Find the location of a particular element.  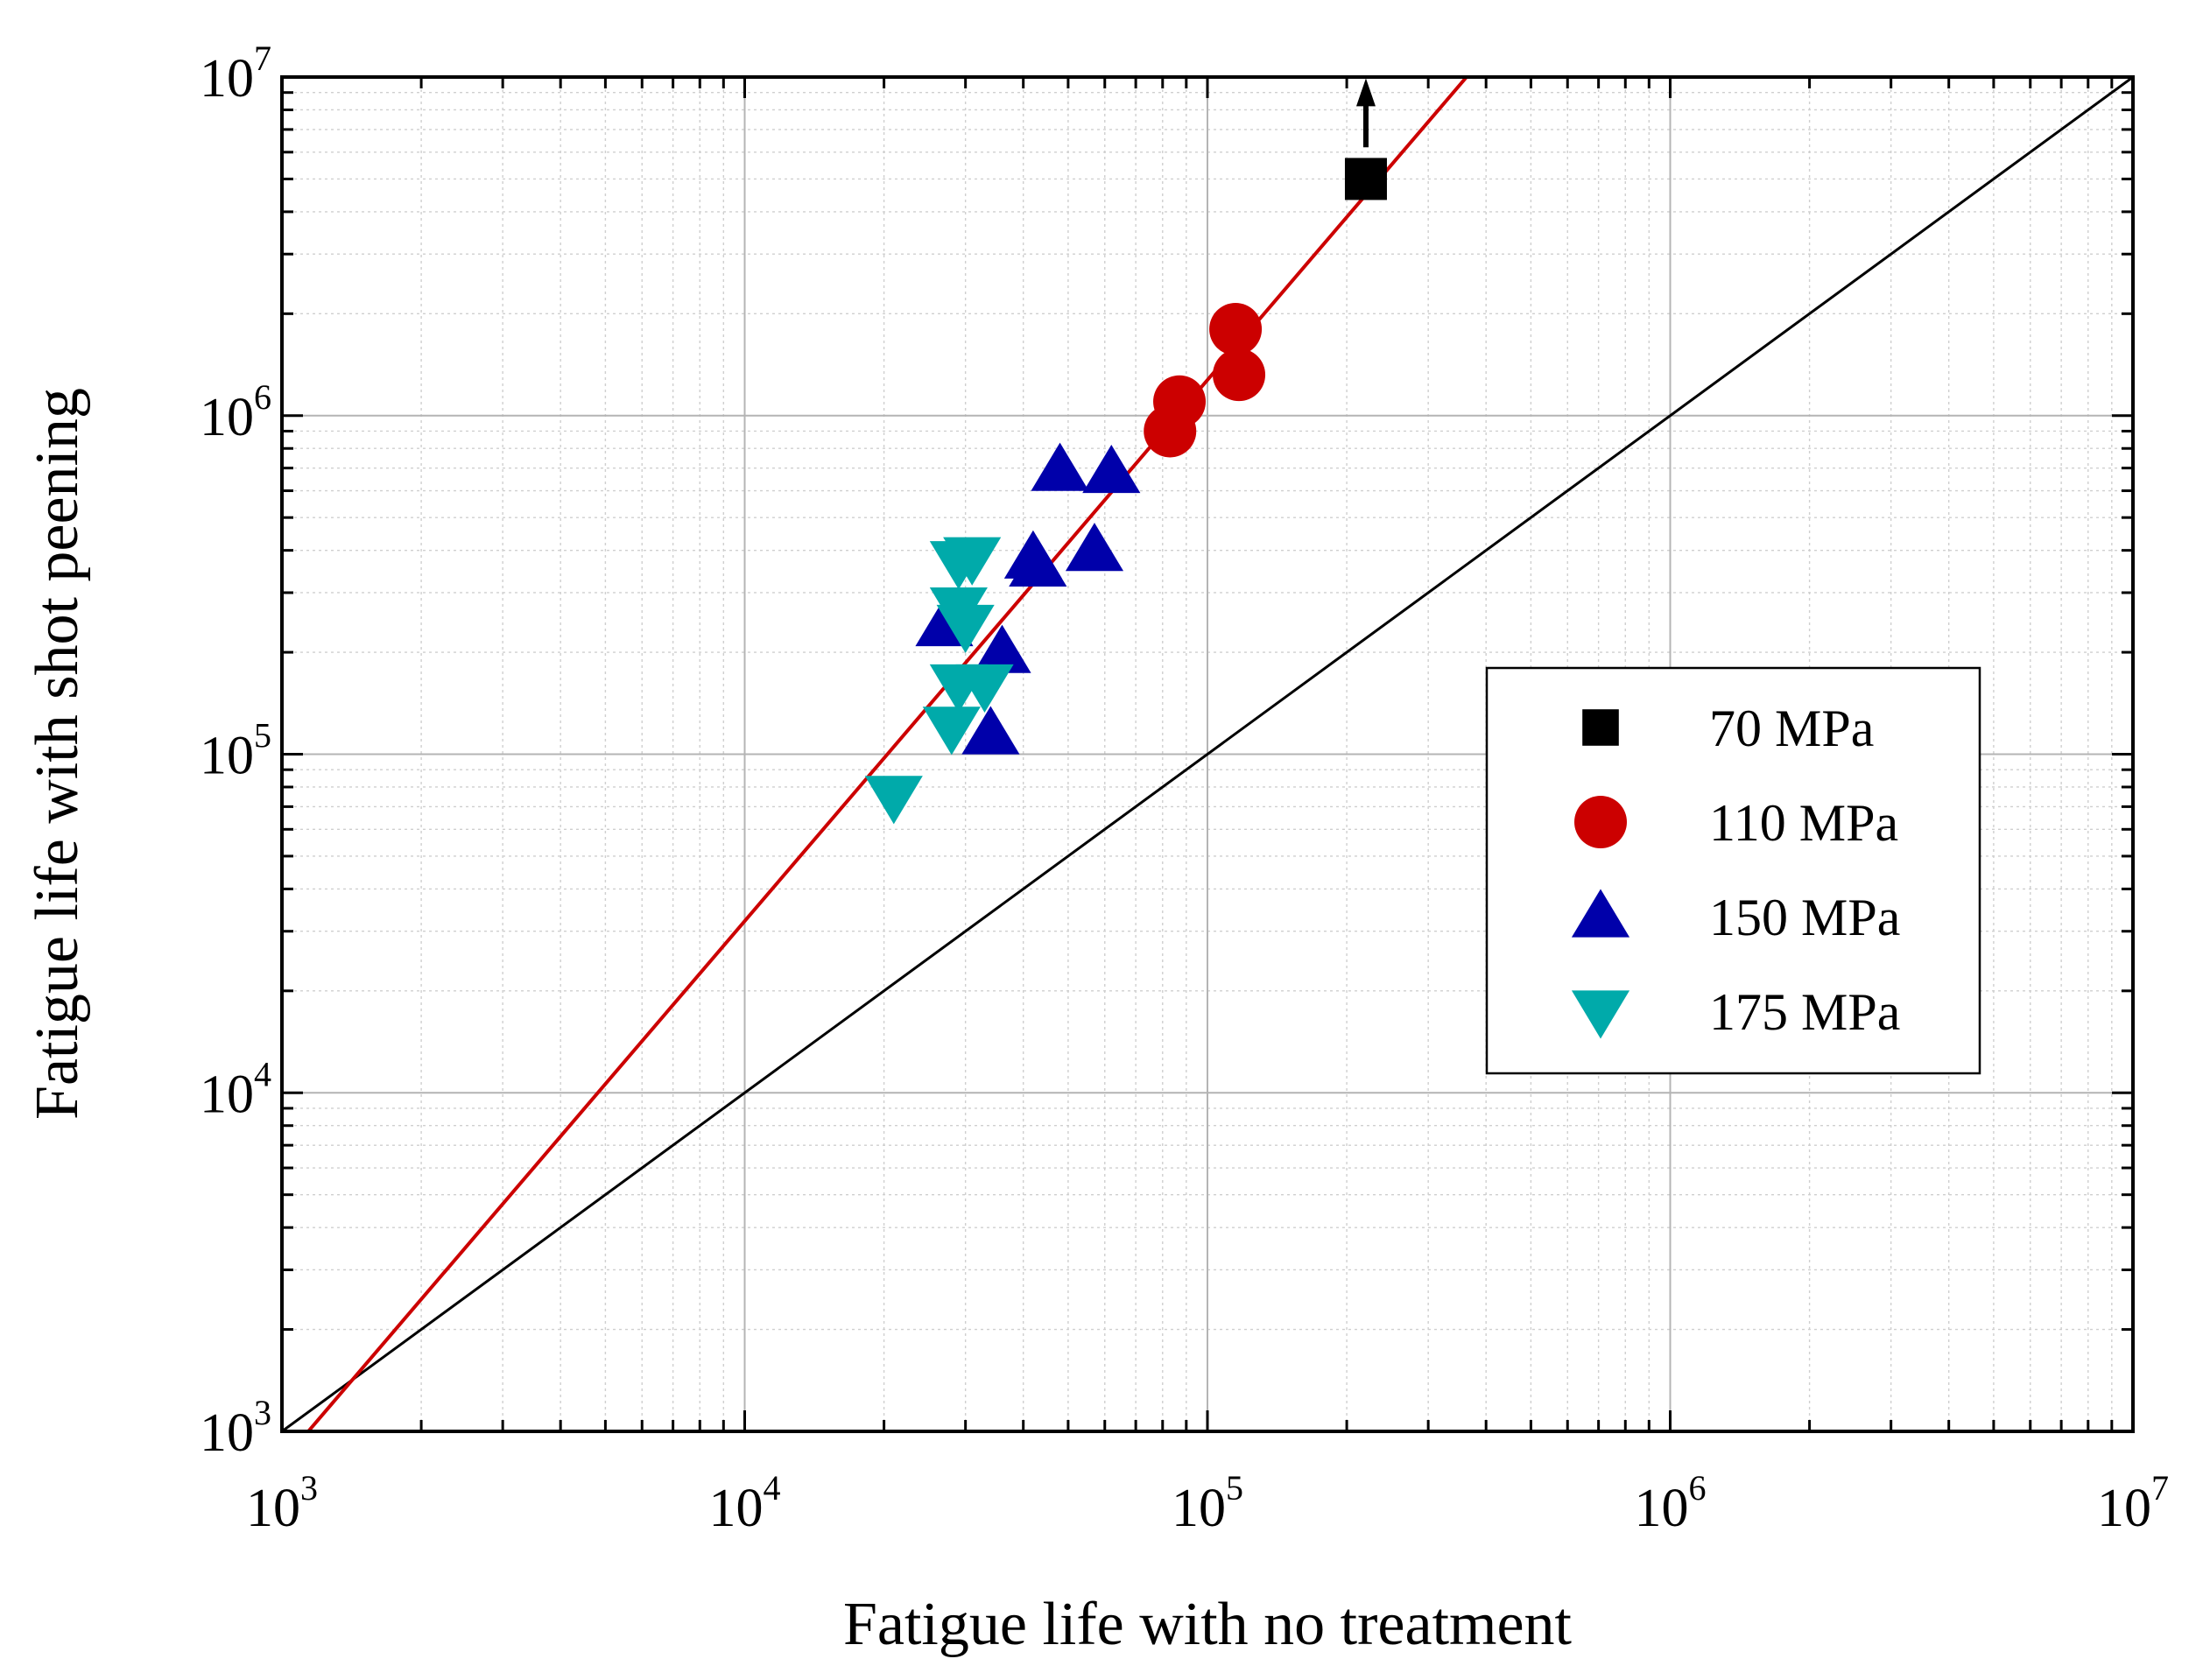

legend-item: 150 MPa is located at coordinates (1735, 917).